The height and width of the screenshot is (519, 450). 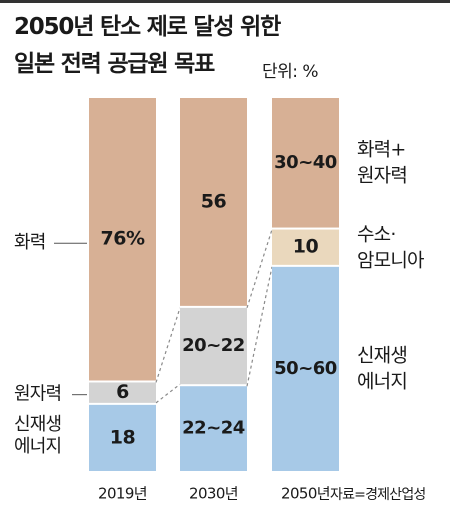 What do you see at coordinates (259, 269) in the screenshot?
I see `connector-2030-2050-upper` at bounding box center [259, 269].